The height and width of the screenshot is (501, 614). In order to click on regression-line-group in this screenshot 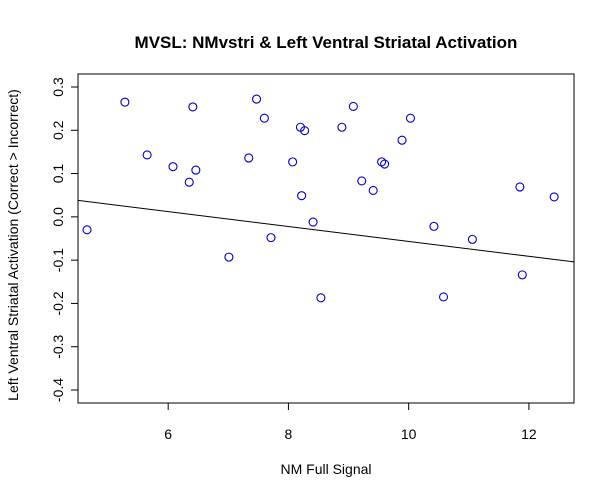, I will do `click(326, 231)`.